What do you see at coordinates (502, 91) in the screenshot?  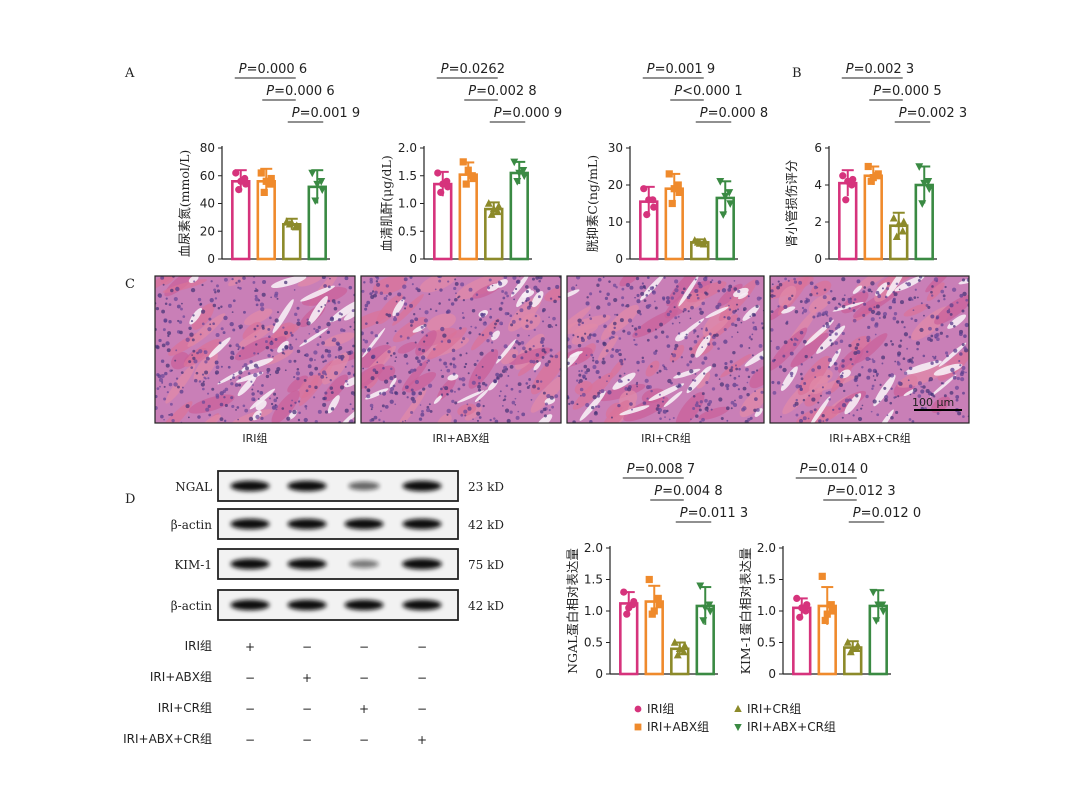 I see `p-value-label: P=0.002 8` at bounding box center [502, 91].